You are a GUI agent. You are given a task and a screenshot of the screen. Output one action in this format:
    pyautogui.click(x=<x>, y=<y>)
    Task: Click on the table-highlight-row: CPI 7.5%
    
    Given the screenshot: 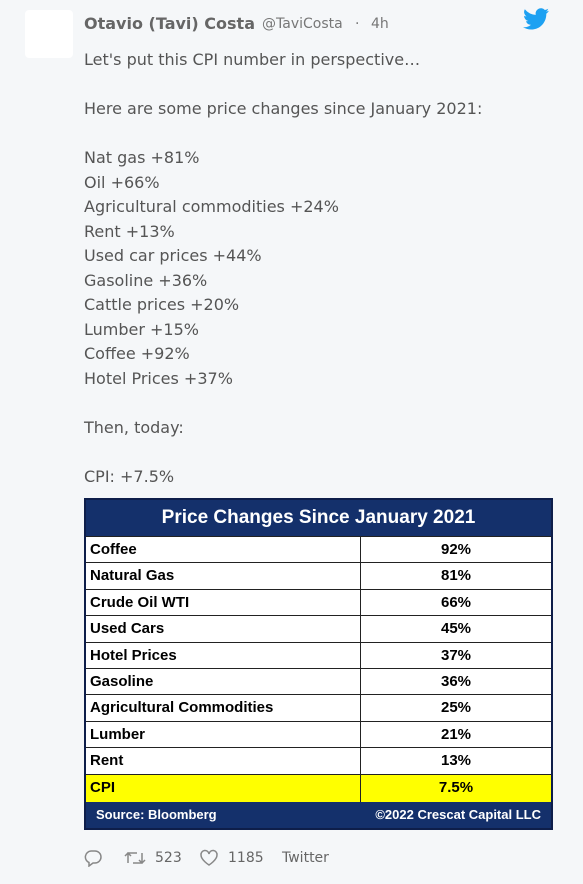 What is the action you would take?
    pyautogui.click(x=318, y=787)
    